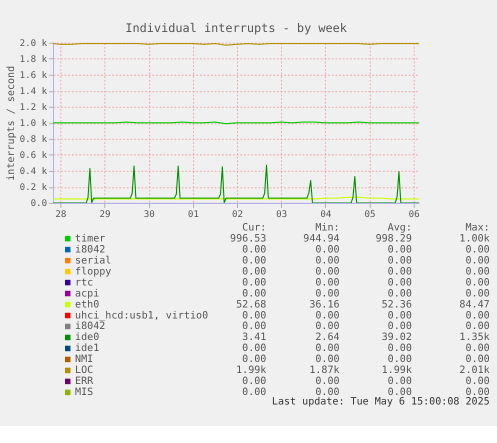 This screenshot has width=497, height=443. What do you see at coordinates (324, 304) in the screenshot?
I see `text: 36.16` at bounding box center [324, 304].